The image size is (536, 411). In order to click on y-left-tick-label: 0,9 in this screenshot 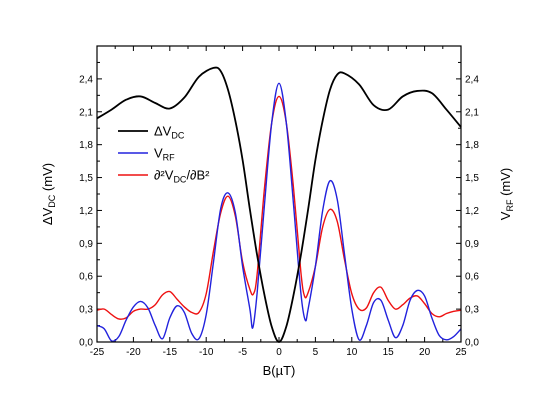, I will do `click(86, 244)`.